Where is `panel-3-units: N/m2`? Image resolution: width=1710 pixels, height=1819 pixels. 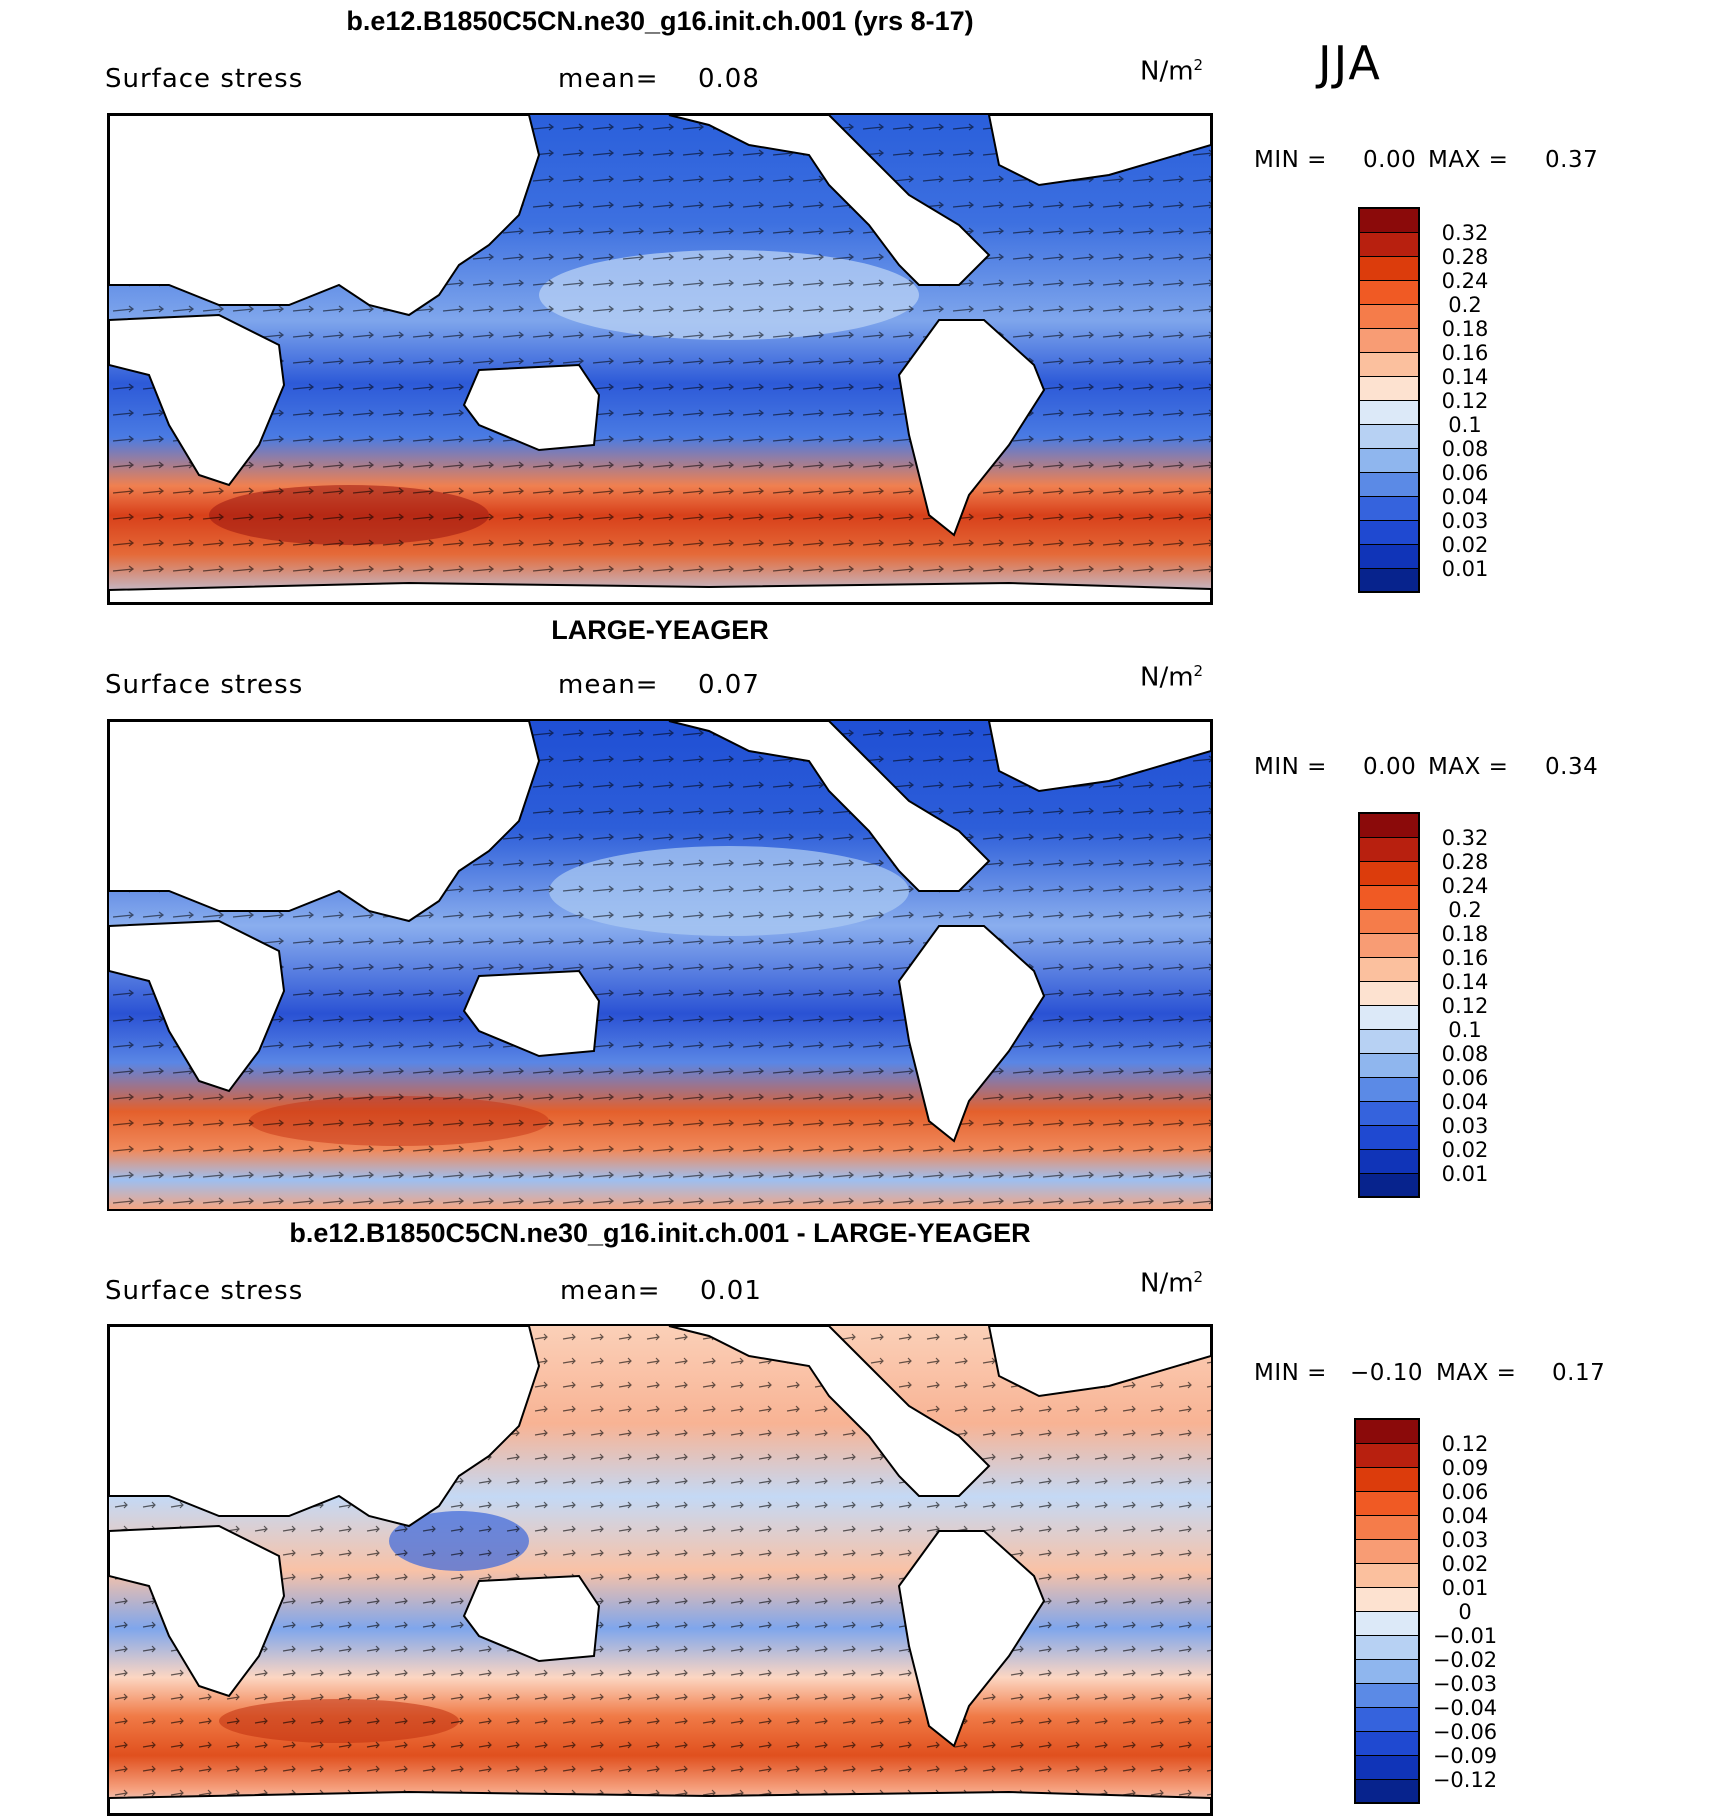 panel-3-units: N/m2 is located at coordinates (1172, 1283).